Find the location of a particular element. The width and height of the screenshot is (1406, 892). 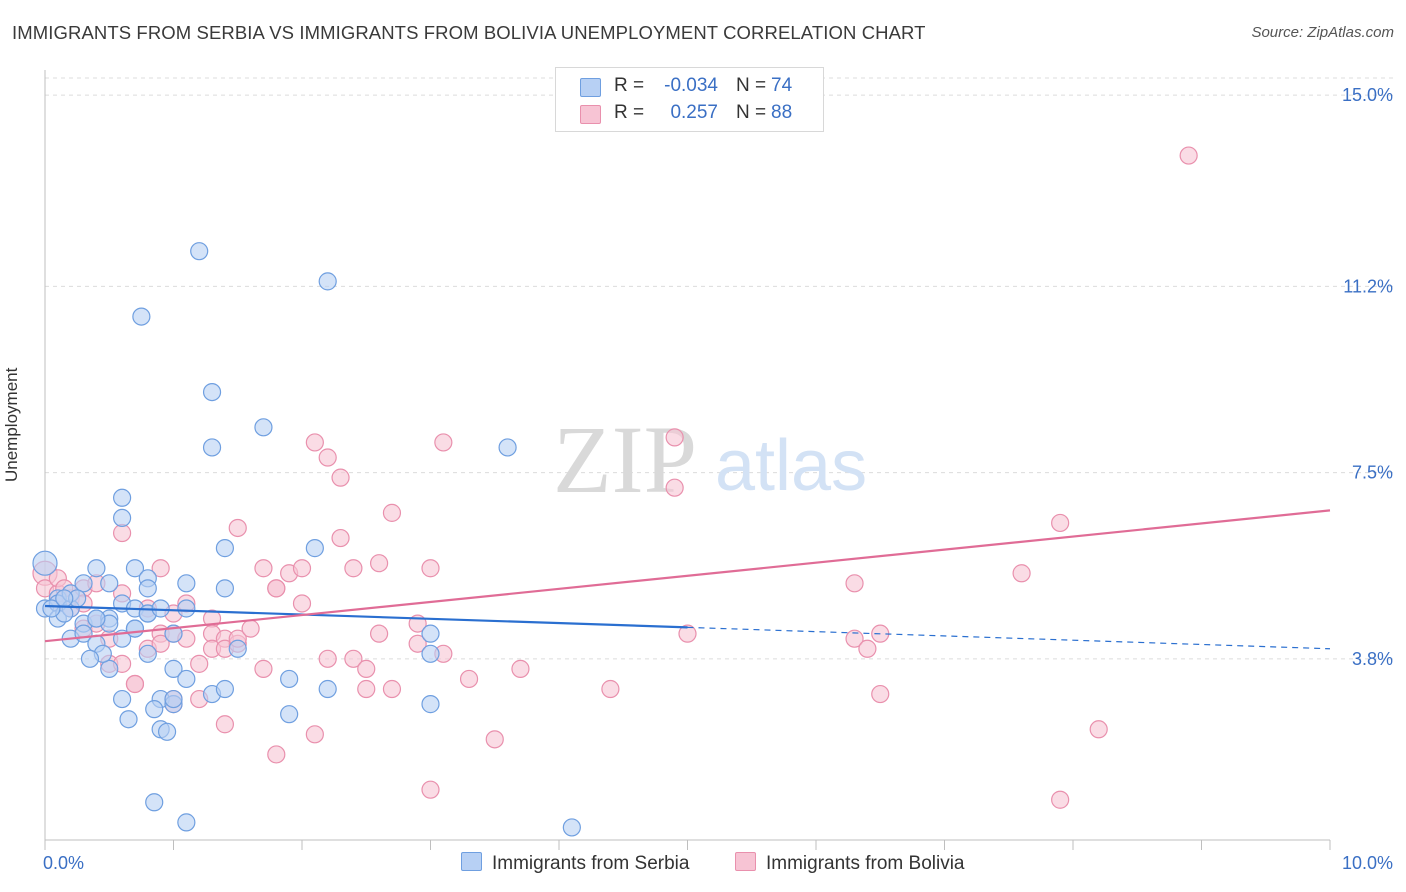

legend-row-serbia: R = -0.034 N = 74 is located at coordinates (689, 88).